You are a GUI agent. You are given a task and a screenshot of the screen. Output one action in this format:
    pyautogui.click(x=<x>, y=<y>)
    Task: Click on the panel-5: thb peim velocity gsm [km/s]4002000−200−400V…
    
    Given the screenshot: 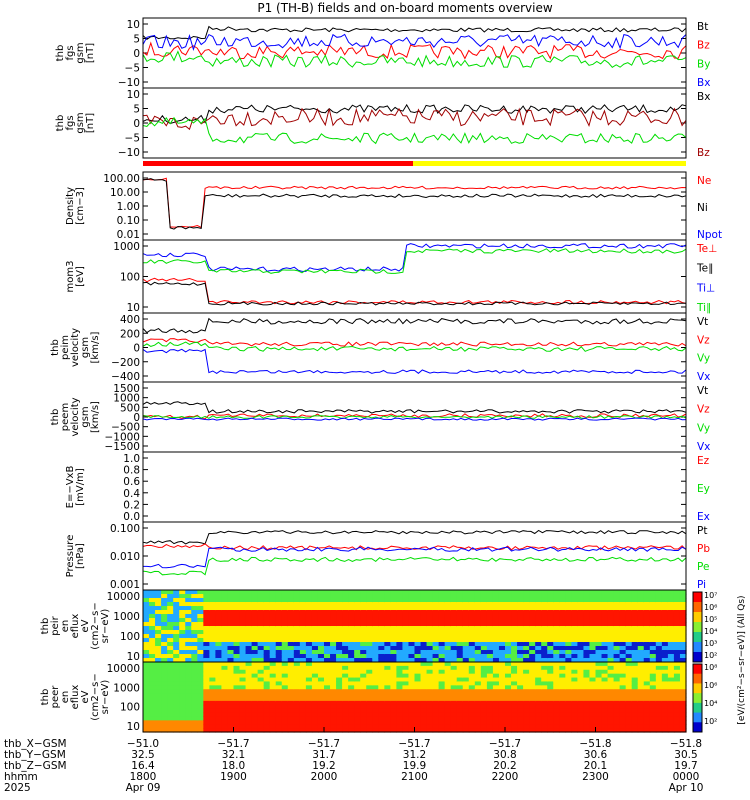 What is the action you would take?
    pyautogui.click(x=380, y=347)
    